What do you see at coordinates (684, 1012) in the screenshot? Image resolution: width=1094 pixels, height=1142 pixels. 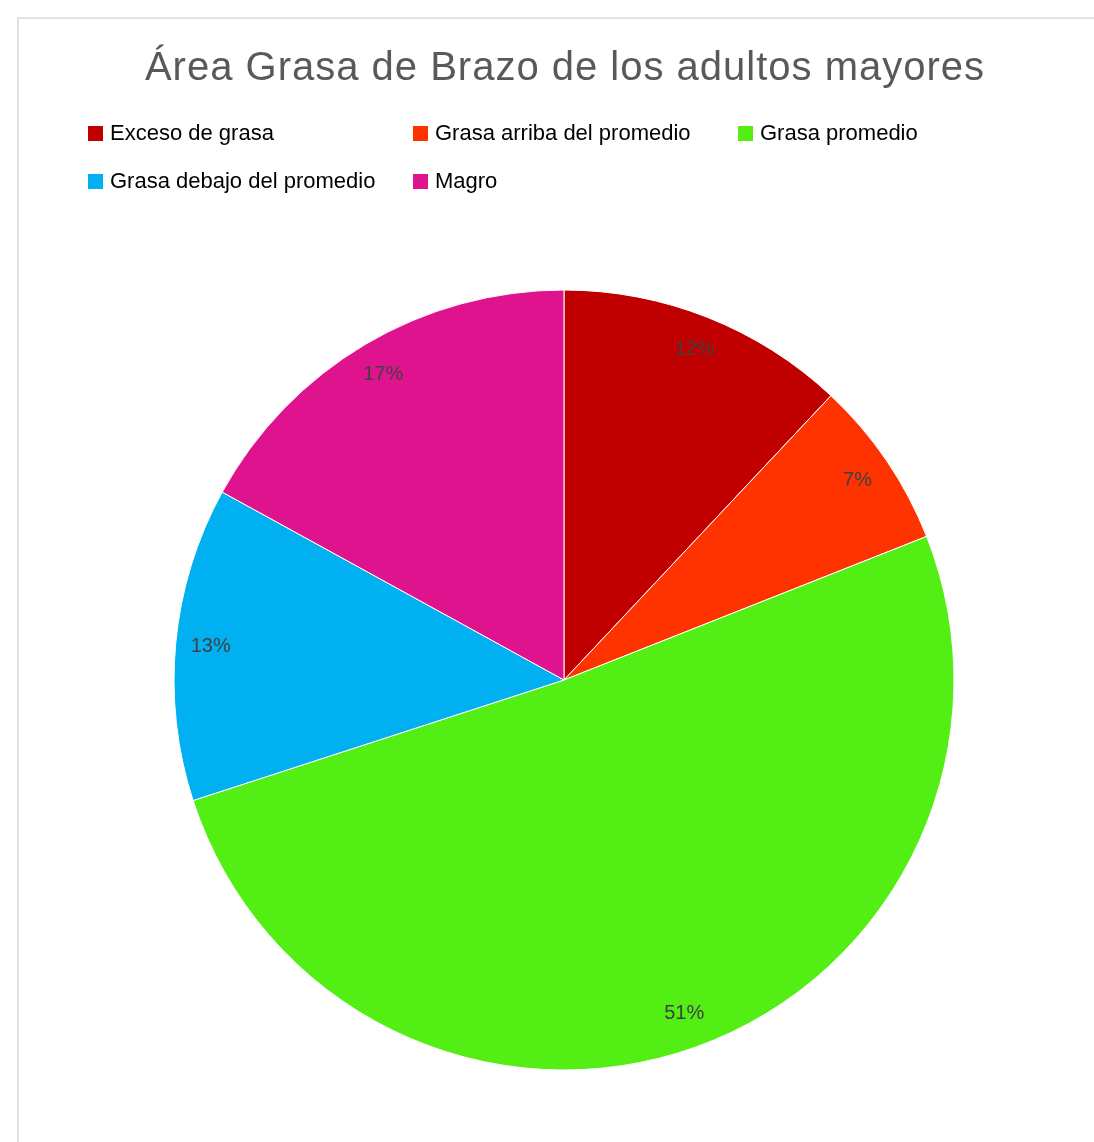 I see `data-label: 51%` at bounding box center [684, 1012].